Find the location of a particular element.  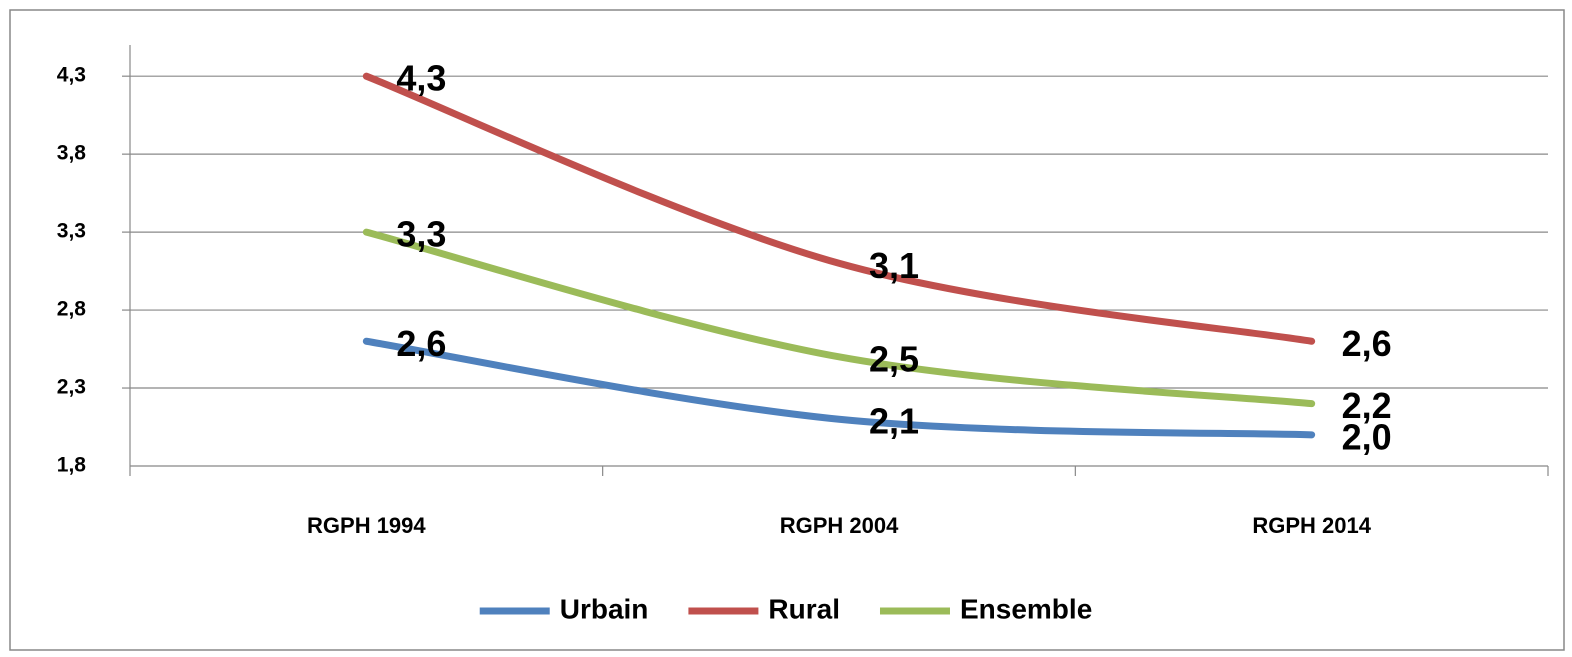

data-label: 4,3 is located at coordinates (421, 78).